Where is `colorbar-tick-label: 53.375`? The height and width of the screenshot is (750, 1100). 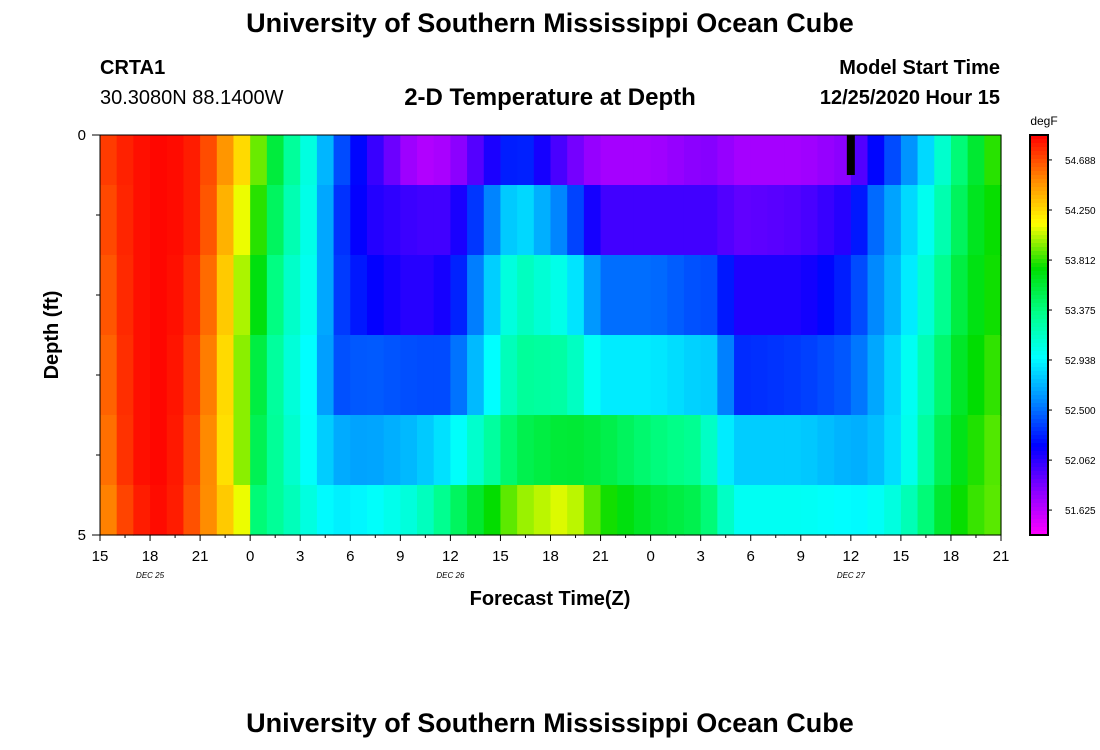
colorbar-tick-label: 53.375 is located at coordinates (1080, 311).